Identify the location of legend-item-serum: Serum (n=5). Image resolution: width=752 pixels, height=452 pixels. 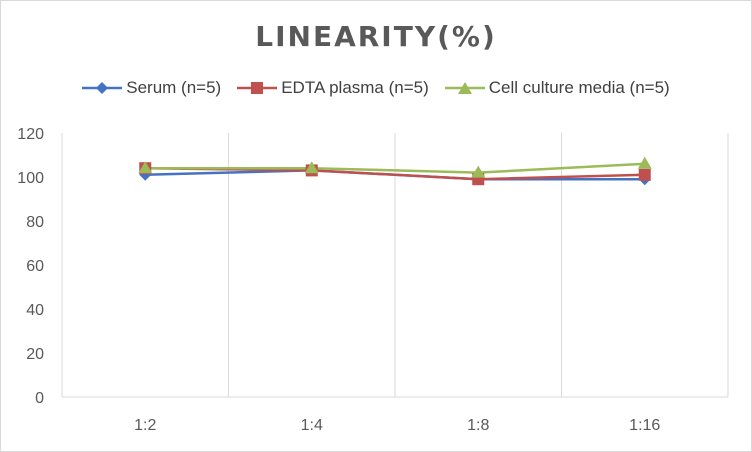
(151, 88).